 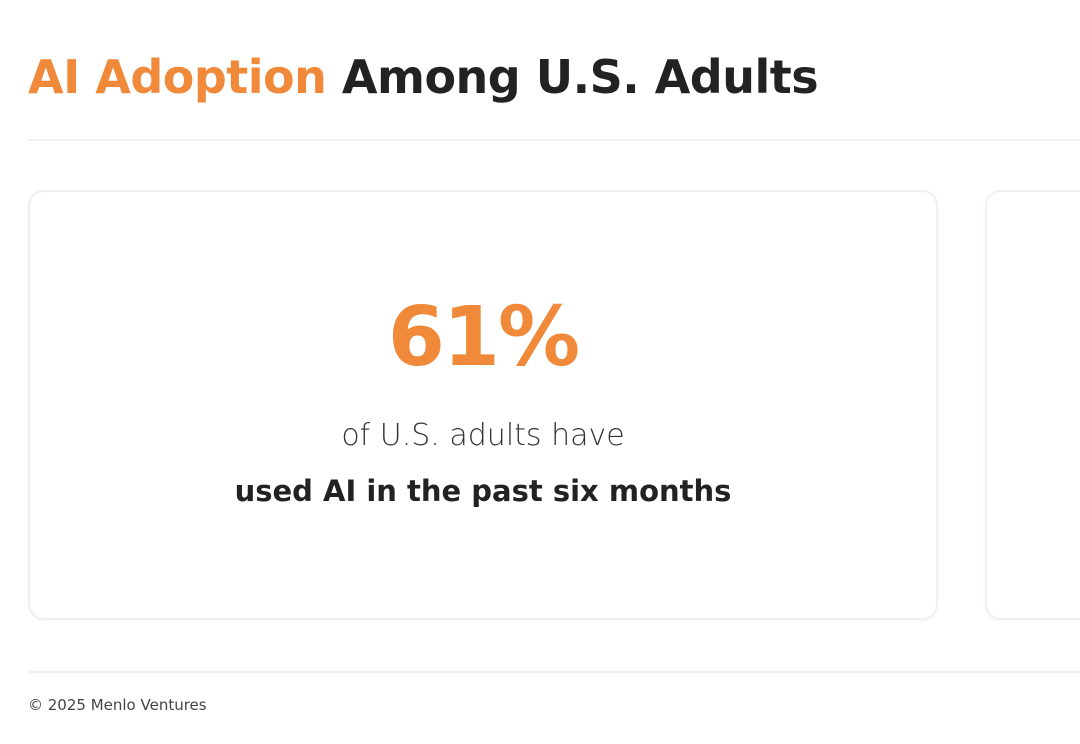 I want to click on stat-caption: of U.S. adults have, so click(x=483, y=435).